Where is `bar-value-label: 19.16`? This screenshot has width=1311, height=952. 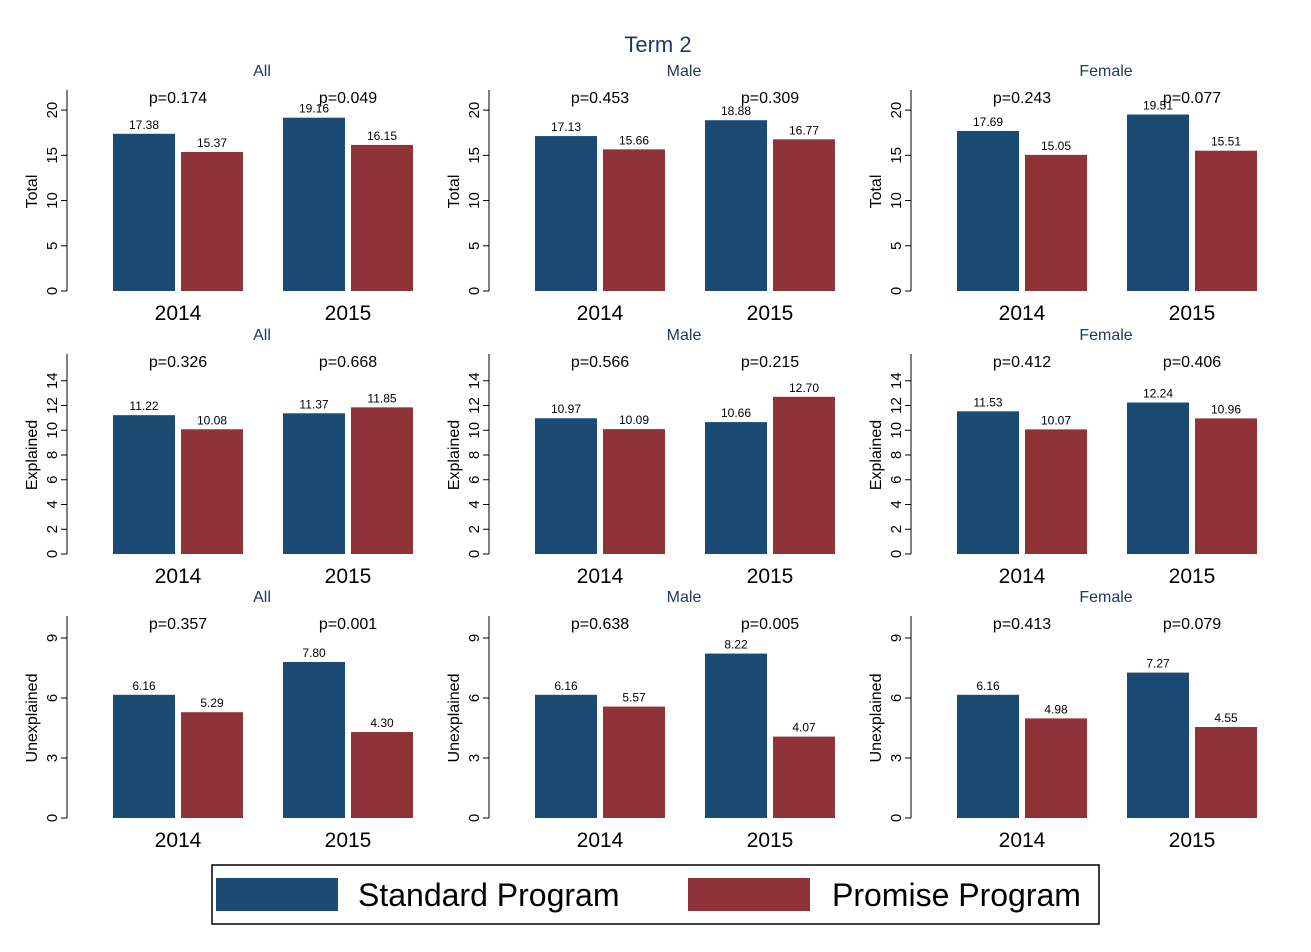
bar-value-label: 19.16 is located at coordinates (314, 109).